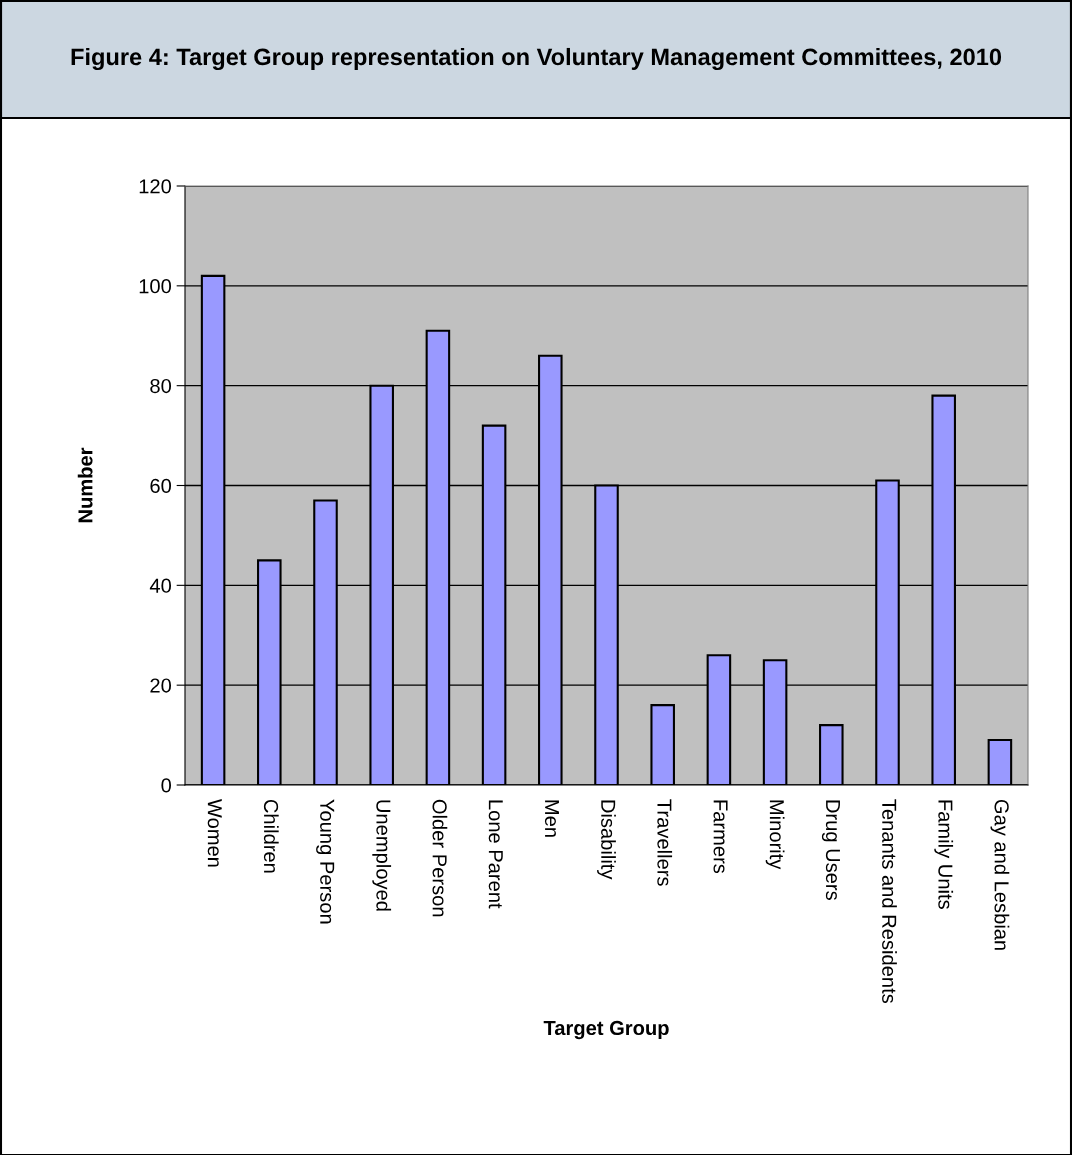  Describe the element at coordinates (889, 901) in the screenshot. I see `x-tick-label: Tenants and Residents` at that location.